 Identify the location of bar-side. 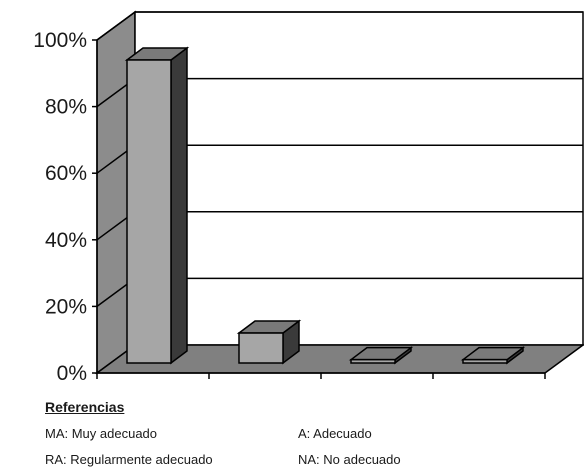
(179, 205).